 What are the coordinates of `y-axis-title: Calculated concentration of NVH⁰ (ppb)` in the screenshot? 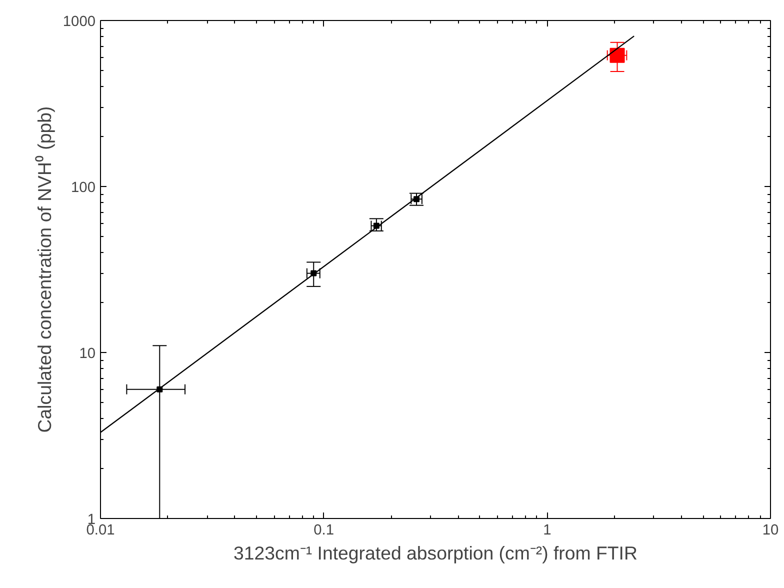 It's located at (44, 269).